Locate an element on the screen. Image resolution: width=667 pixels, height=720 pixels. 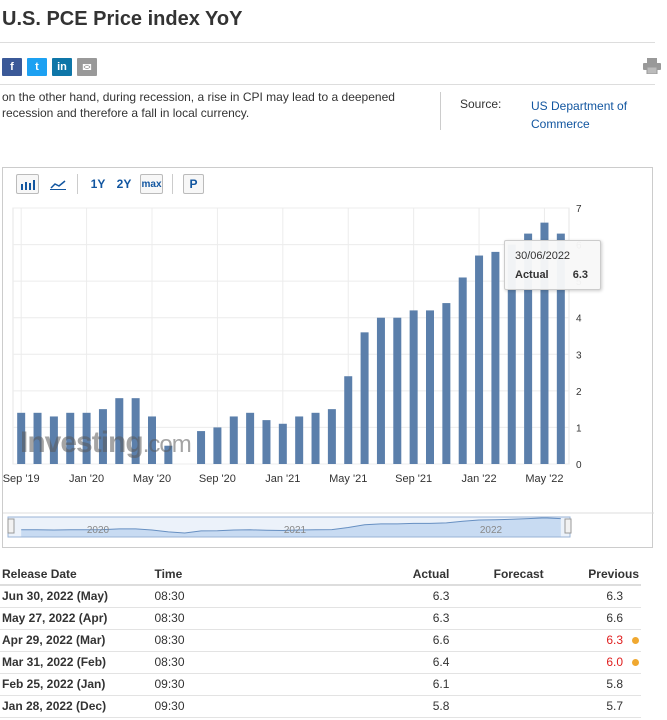
cell-time-value: 09:30 is located at coordinates (169, 706).